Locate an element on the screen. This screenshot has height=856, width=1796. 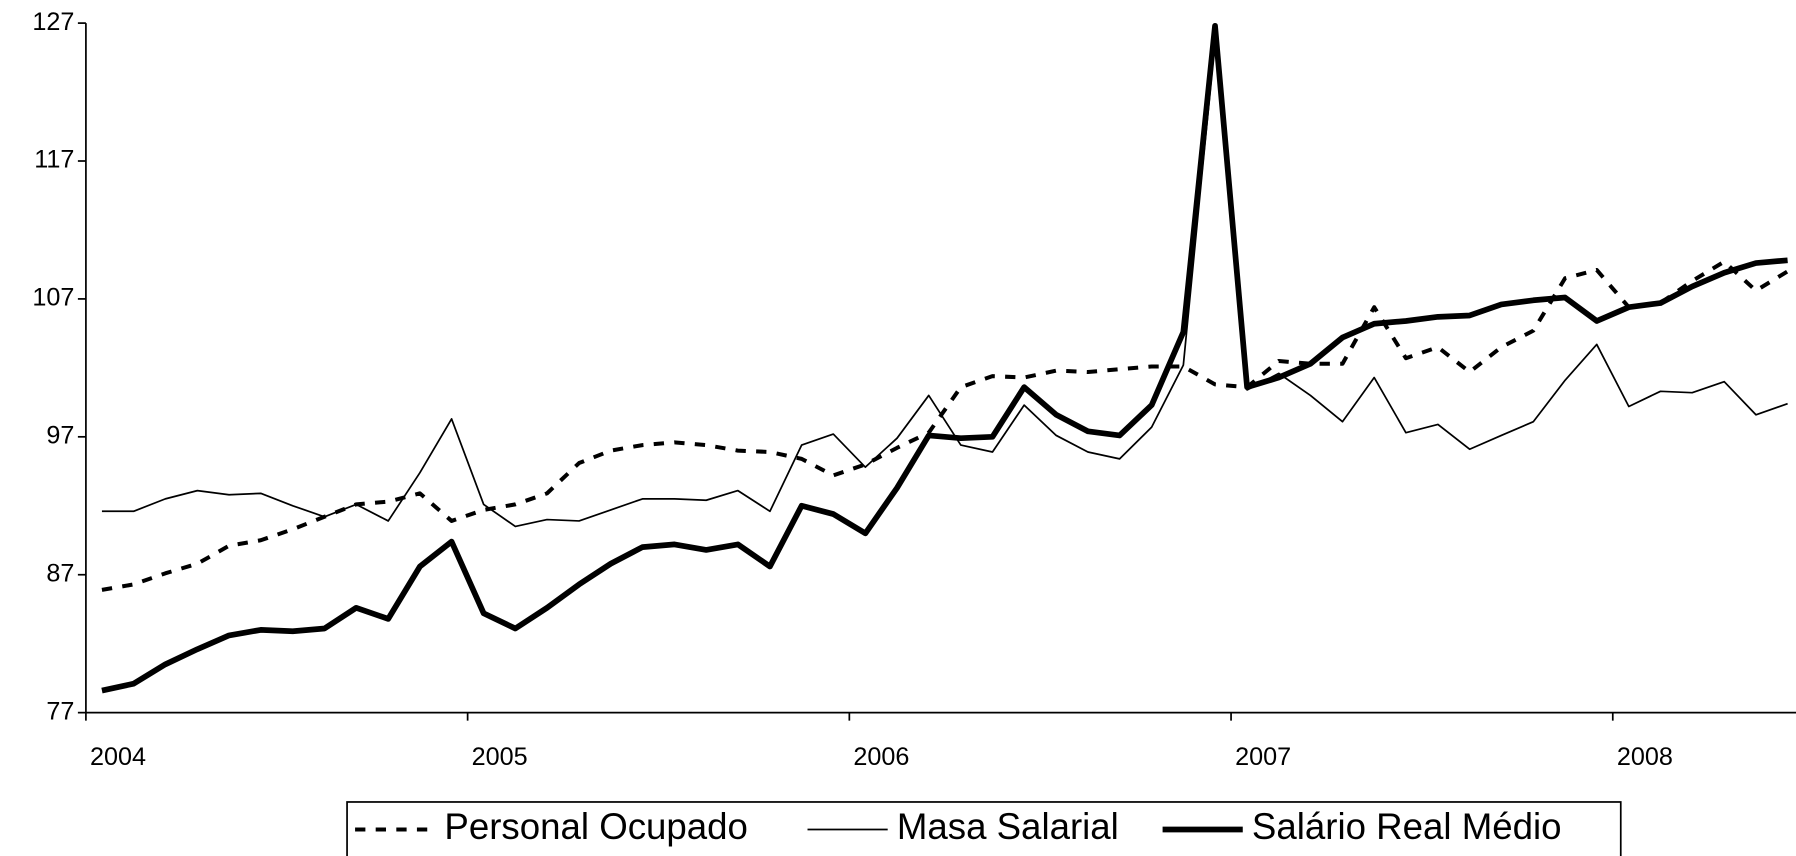
y-tick-label: 117 is located at coordinates (54, 160).